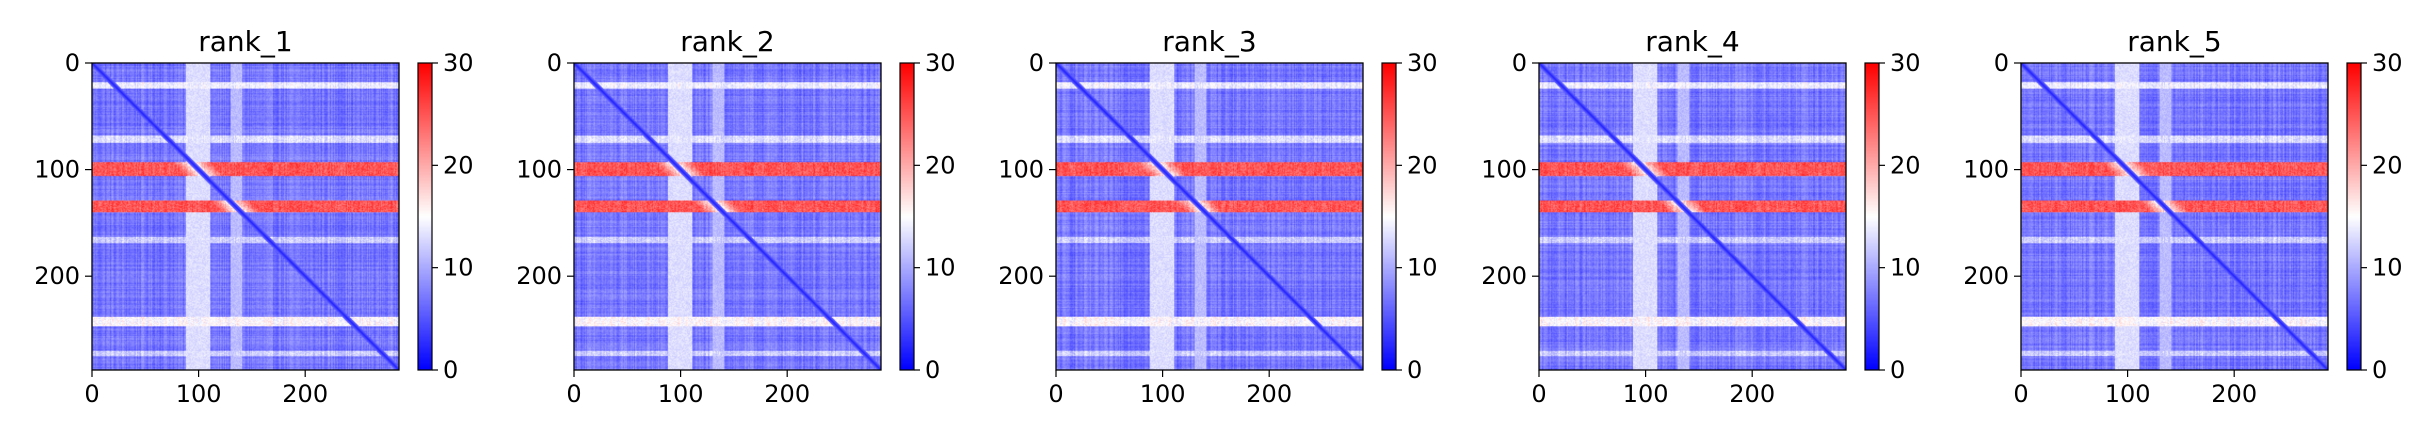 This screenshot has height=438, width=2434. I want to click on panel-title: rank_1, so click(245, 41).